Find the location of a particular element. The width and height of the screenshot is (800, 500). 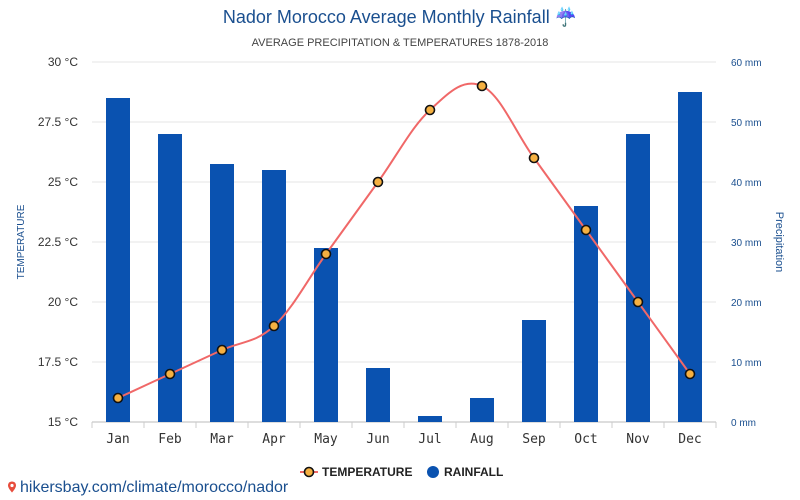

x-tick-label: Jul is located at coordinates (429, 439).